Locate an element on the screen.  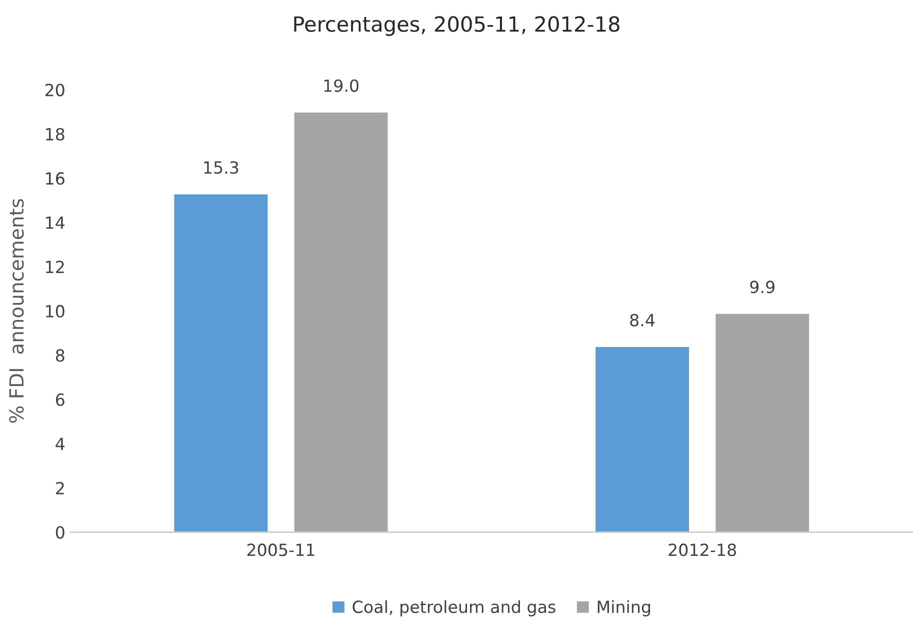
data-label: 9.9 is located at coordinates (762, 287).